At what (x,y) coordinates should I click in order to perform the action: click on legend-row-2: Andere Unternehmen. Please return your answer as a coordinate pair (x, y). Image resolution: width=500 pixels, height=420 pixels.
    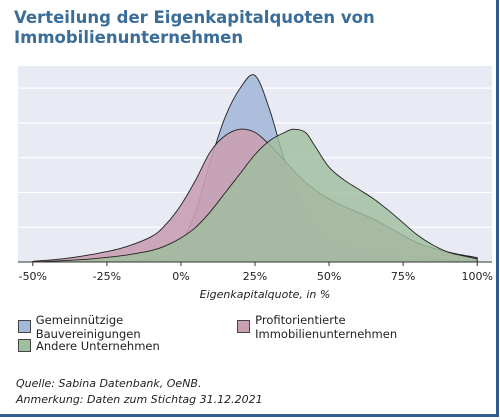
    Looking at the image, I should click on (257, 345).